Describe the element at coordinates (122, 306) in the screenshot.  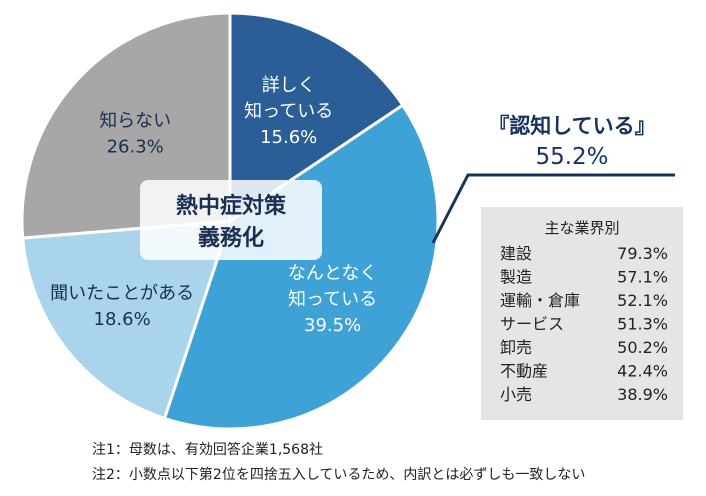
I see `slice-label-heard: 聞いたことがある 18.6%` at that location.